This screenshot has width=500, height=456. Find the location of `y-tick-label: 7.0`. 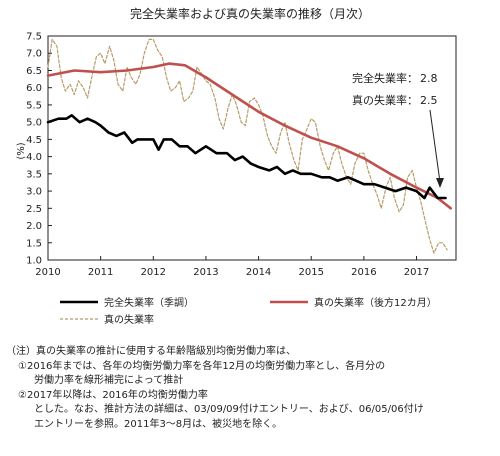

y-tick-label: 7.0 is located at coordinates (34, 54).